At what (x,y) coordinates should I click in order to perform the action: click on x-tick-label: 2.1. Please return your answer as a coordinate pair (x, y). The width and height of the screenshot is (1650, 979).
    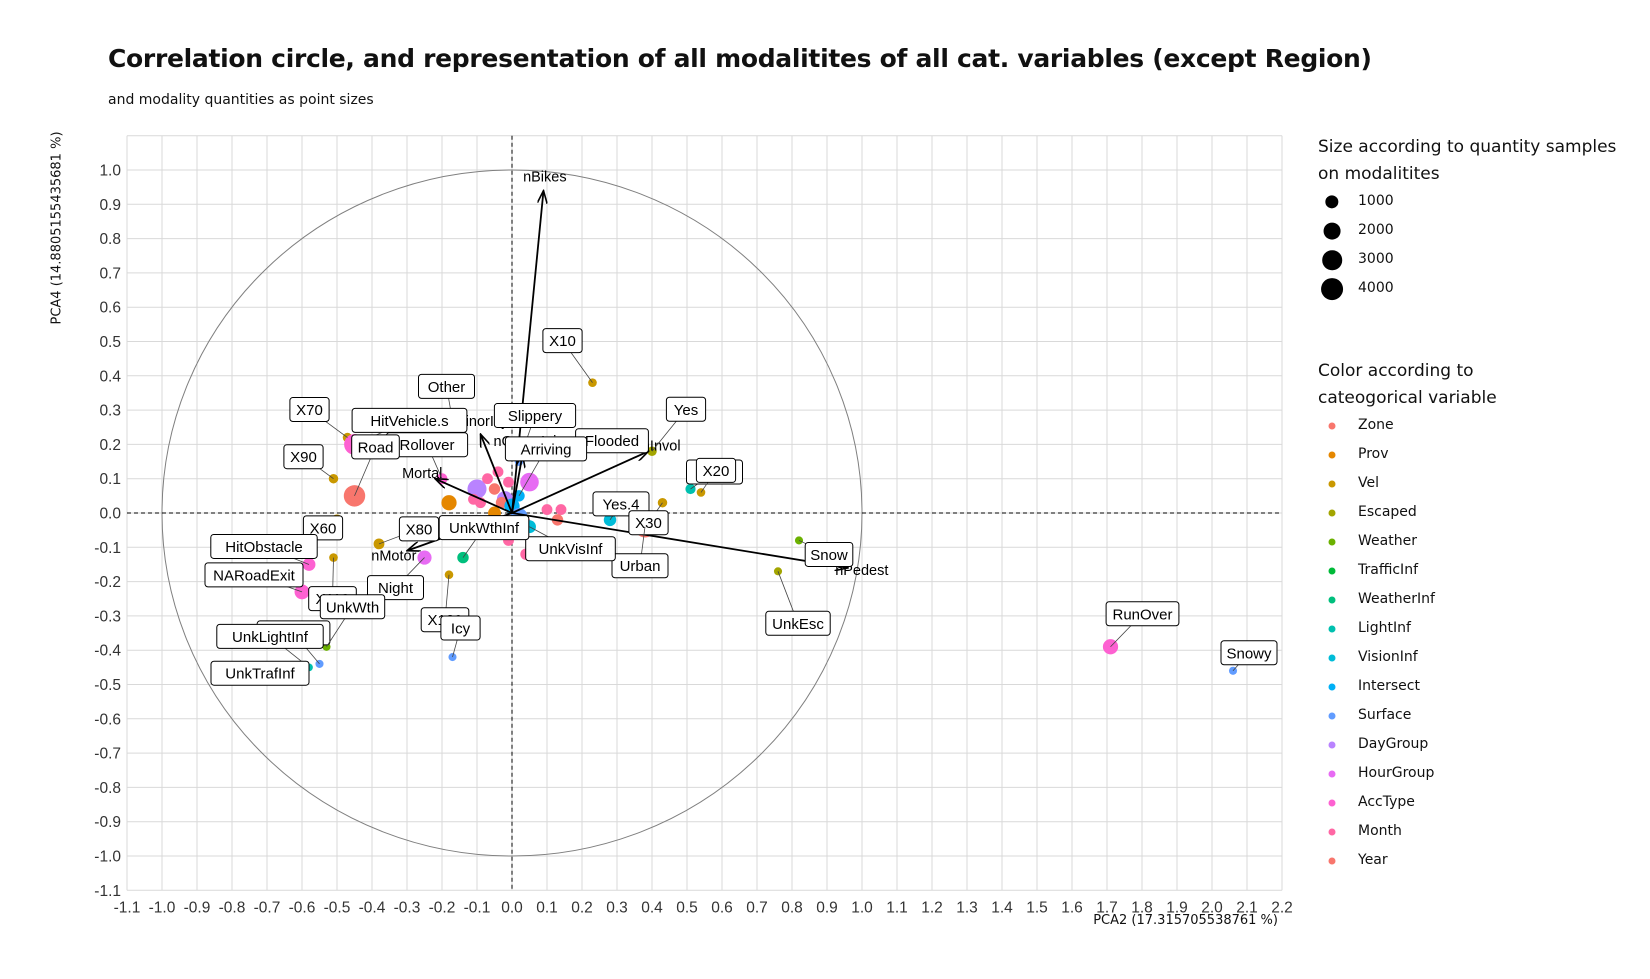
    Looking at the image, I should click on (1247, 907).